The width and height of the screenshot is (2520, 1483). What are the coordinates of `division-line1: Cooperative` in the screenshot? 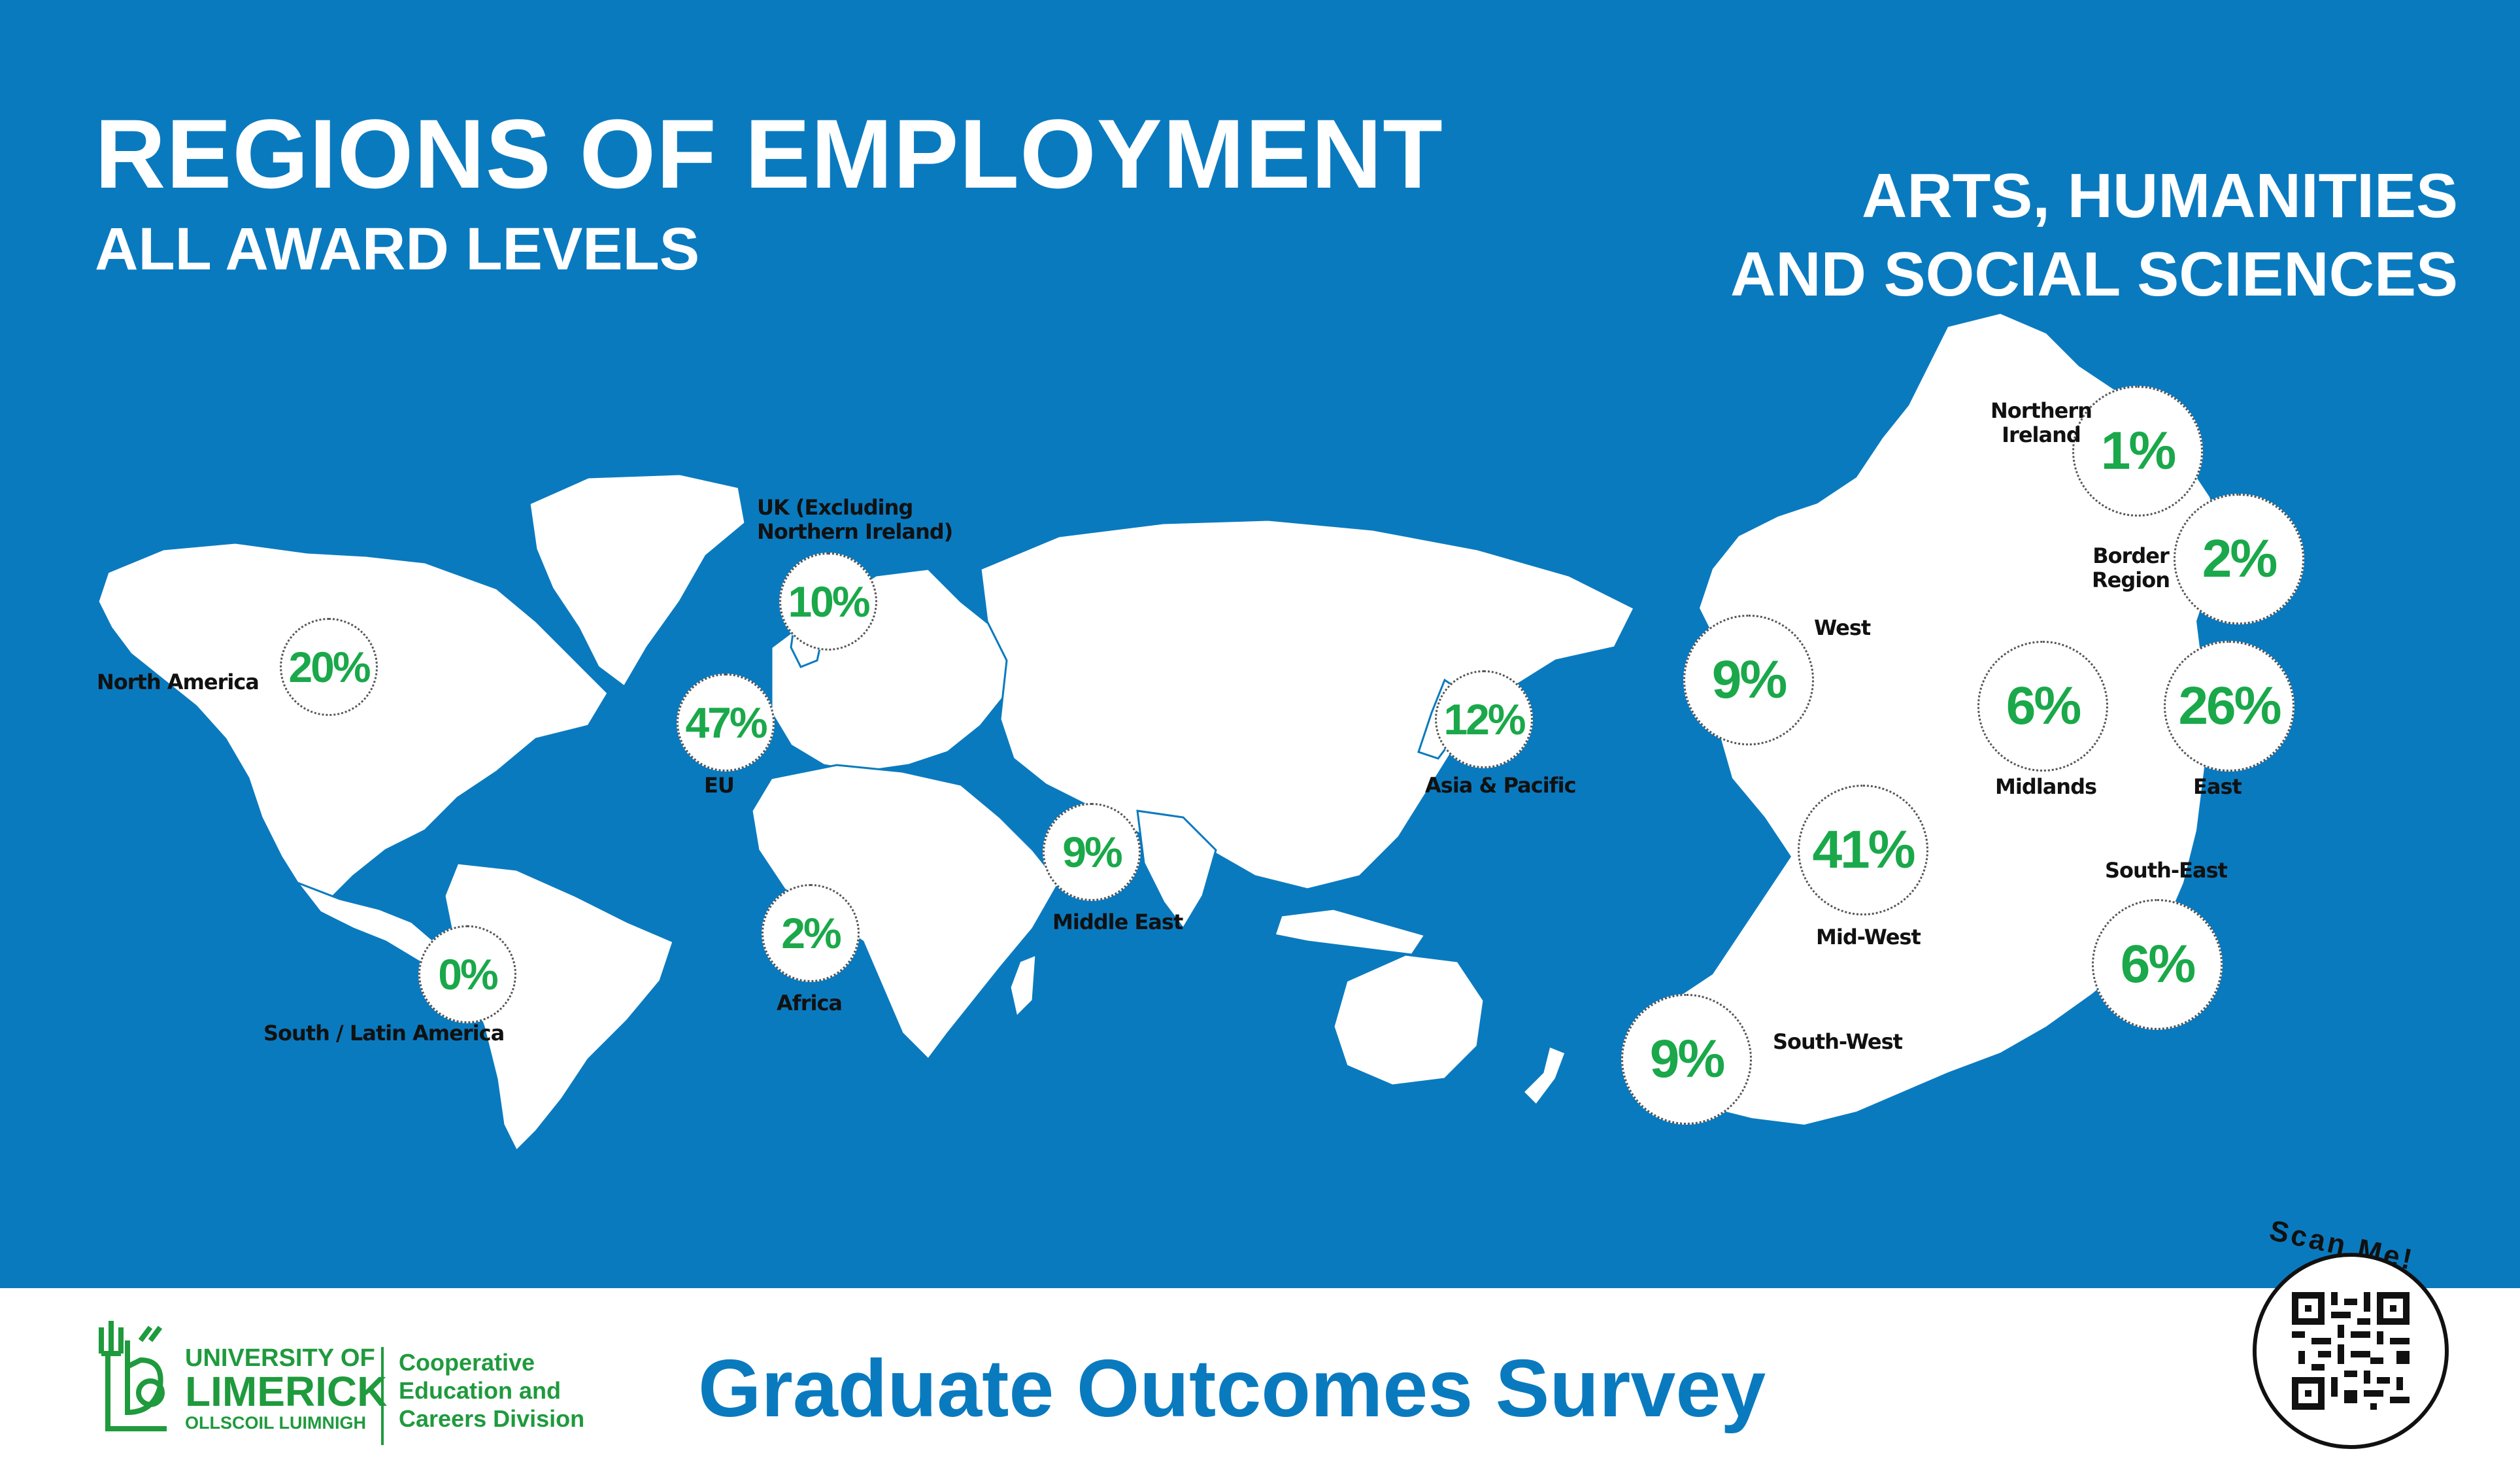 It's located at (467, 1362).